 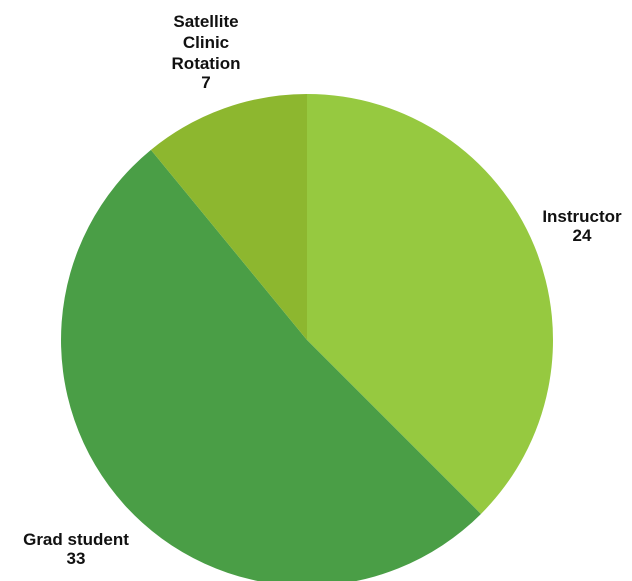 I want to click on pie-slice-satellite-clinic-rotation, so click(x=228, y=217).